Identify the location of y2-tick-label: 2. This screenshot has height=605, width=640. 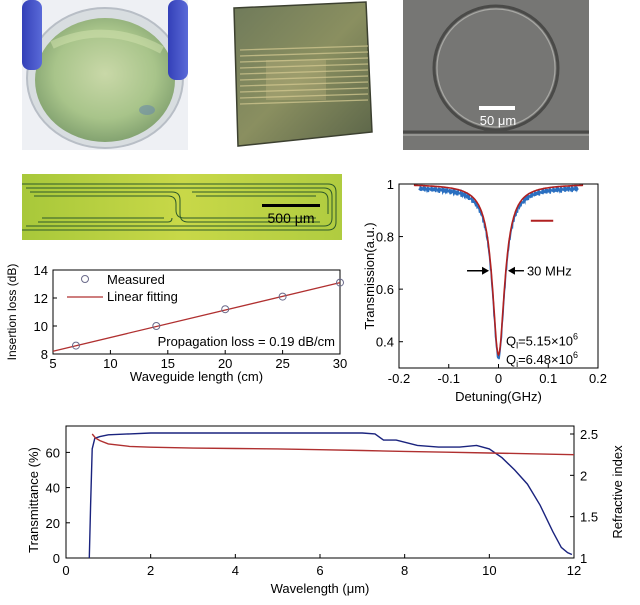
(583, 475).